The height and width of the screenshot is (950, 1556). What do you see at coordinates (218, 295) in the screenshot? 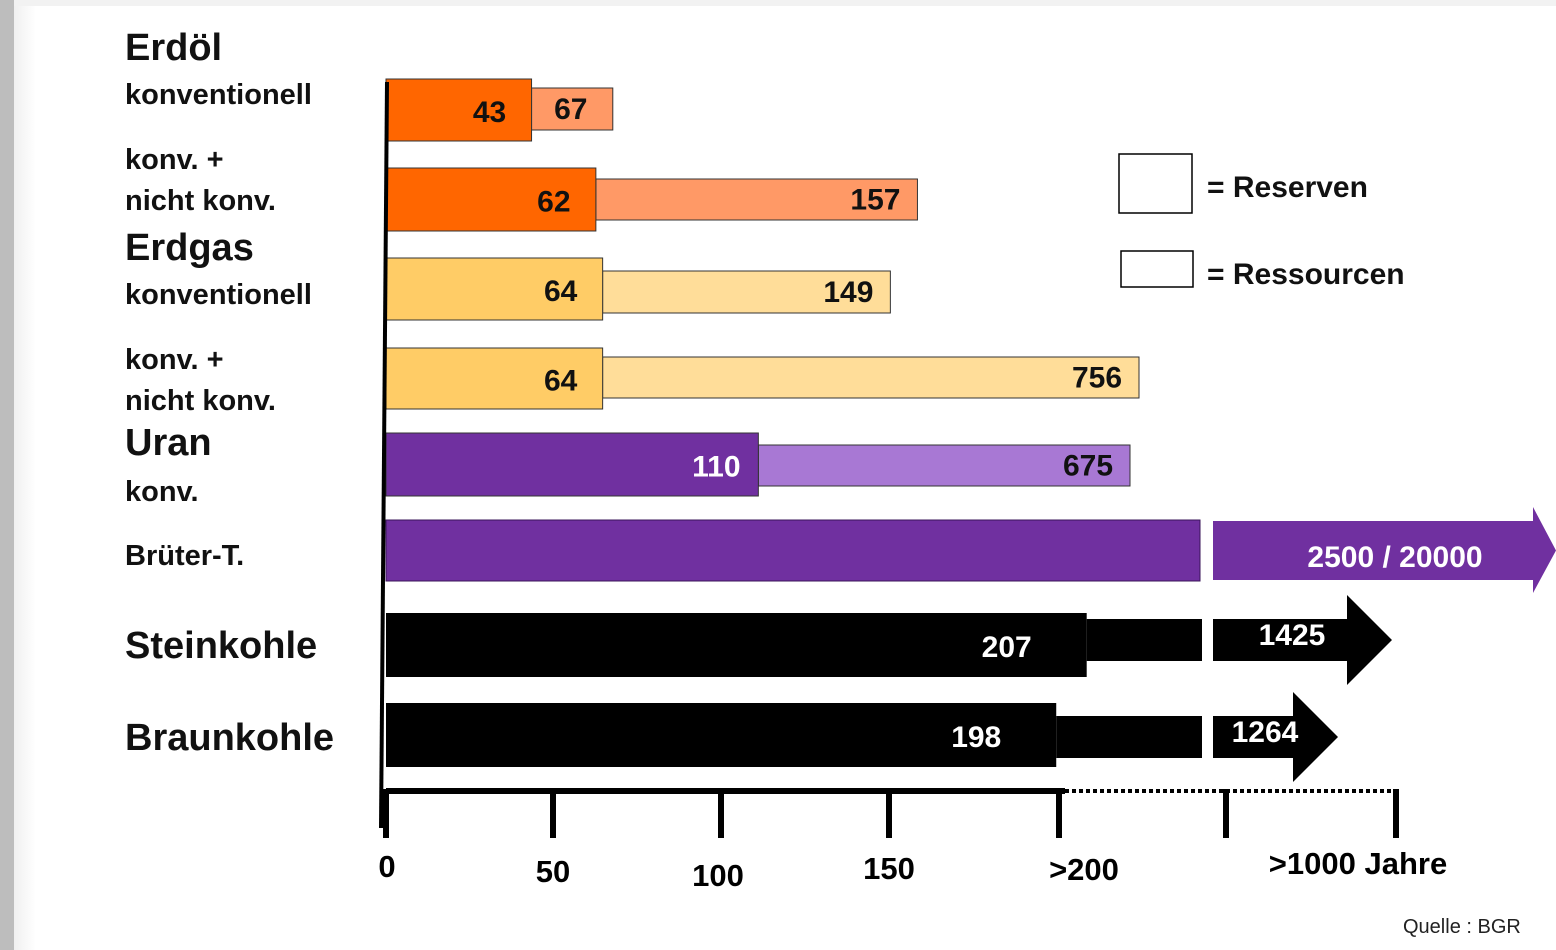
I see `row-label-erdgas-konv: konventionell` at bounding box center [218, 295].